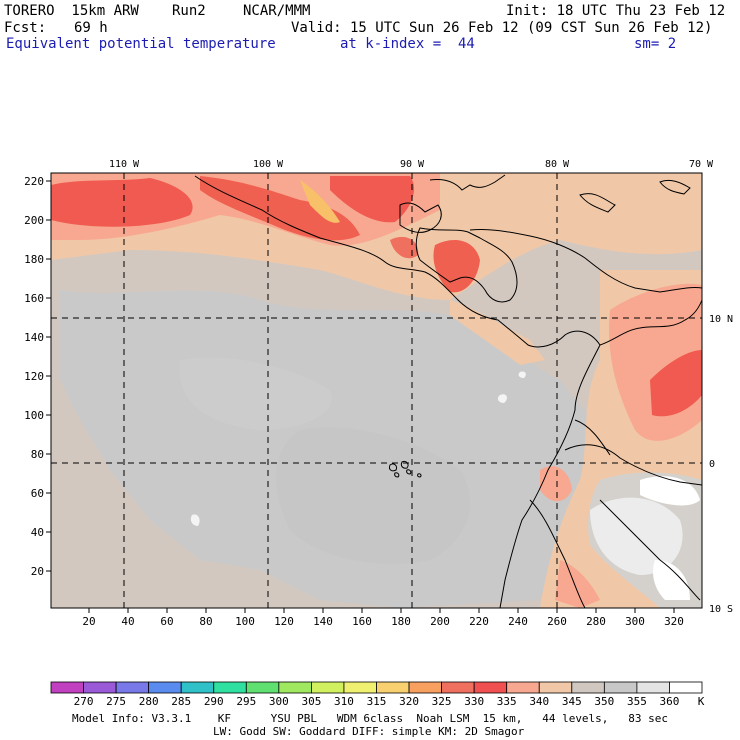 Image resolution: width=740 pixels, height=740 pixels. I want to click on y-tick-label: 200, so click(34, 220).